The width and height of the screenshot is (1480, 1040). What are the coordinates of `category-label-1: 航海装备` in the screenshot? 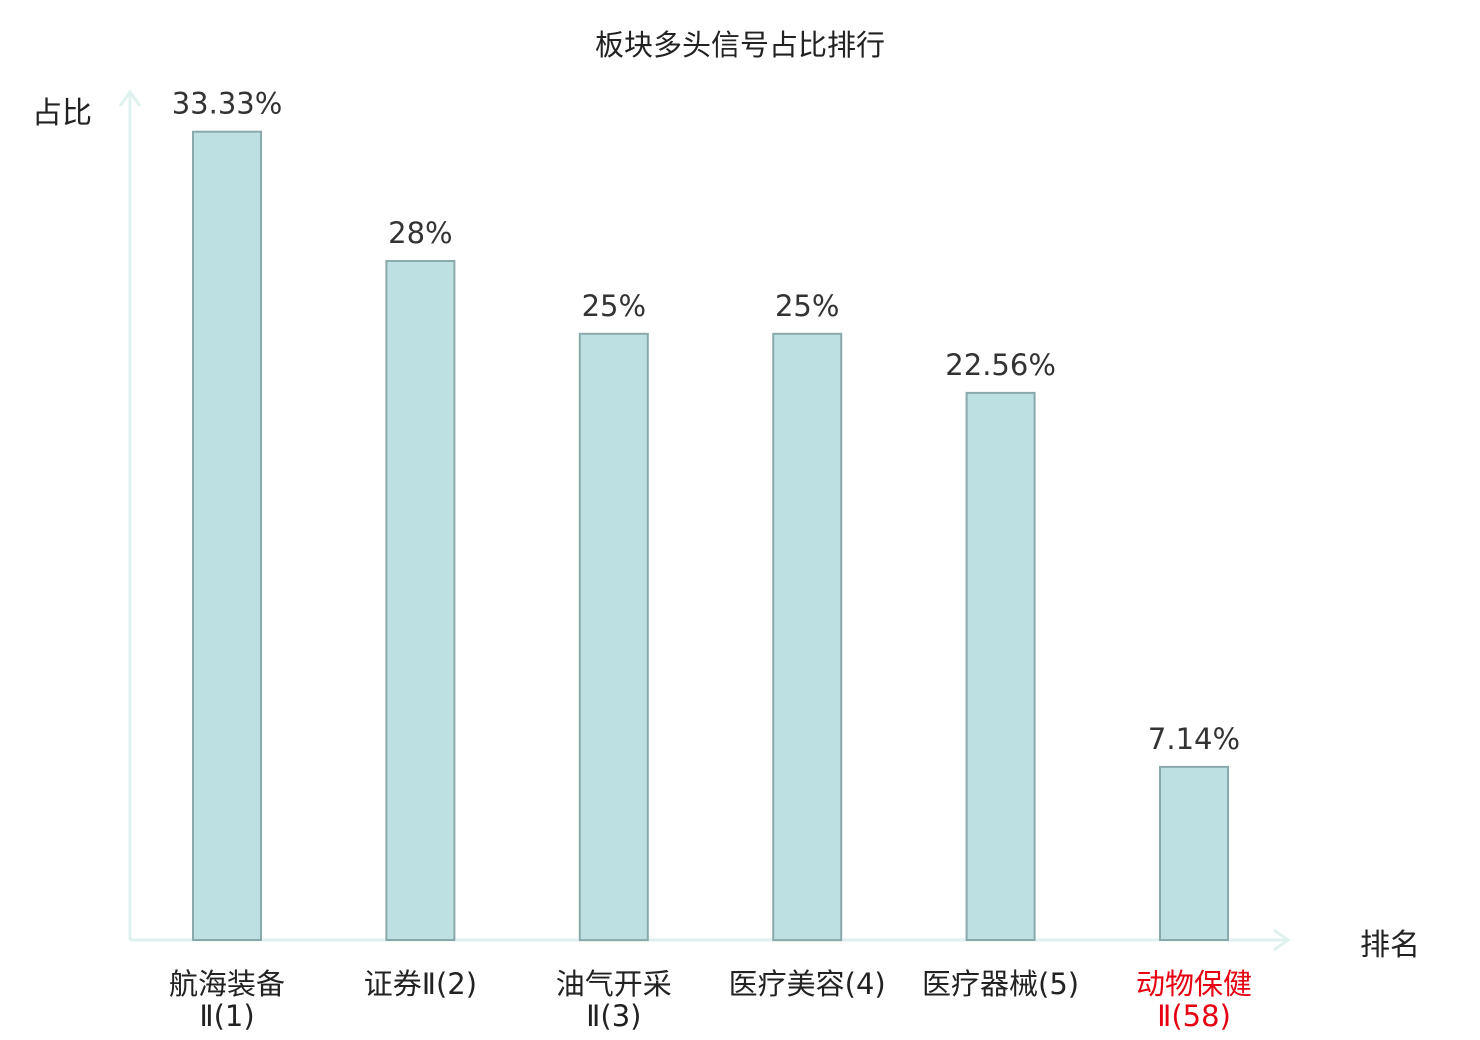 It's located at (227, 984).